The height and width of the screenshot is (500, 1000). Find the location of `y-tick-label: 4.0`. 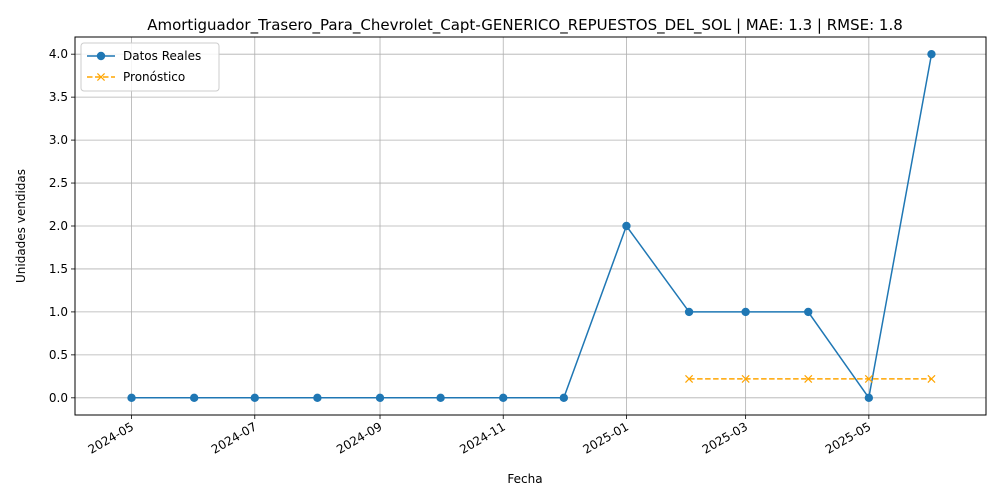

y-tick-label: 4.0 is located at coordinates (58, 54).